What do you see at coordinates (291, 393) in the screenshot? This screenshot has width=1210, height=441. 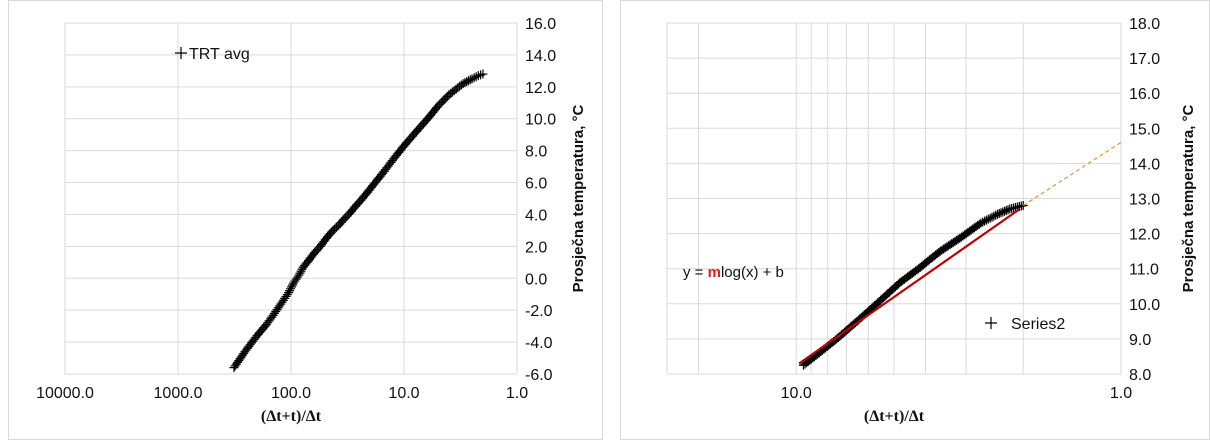 I see `x-tick-label: 100.0` at bounding box center [291, 393].